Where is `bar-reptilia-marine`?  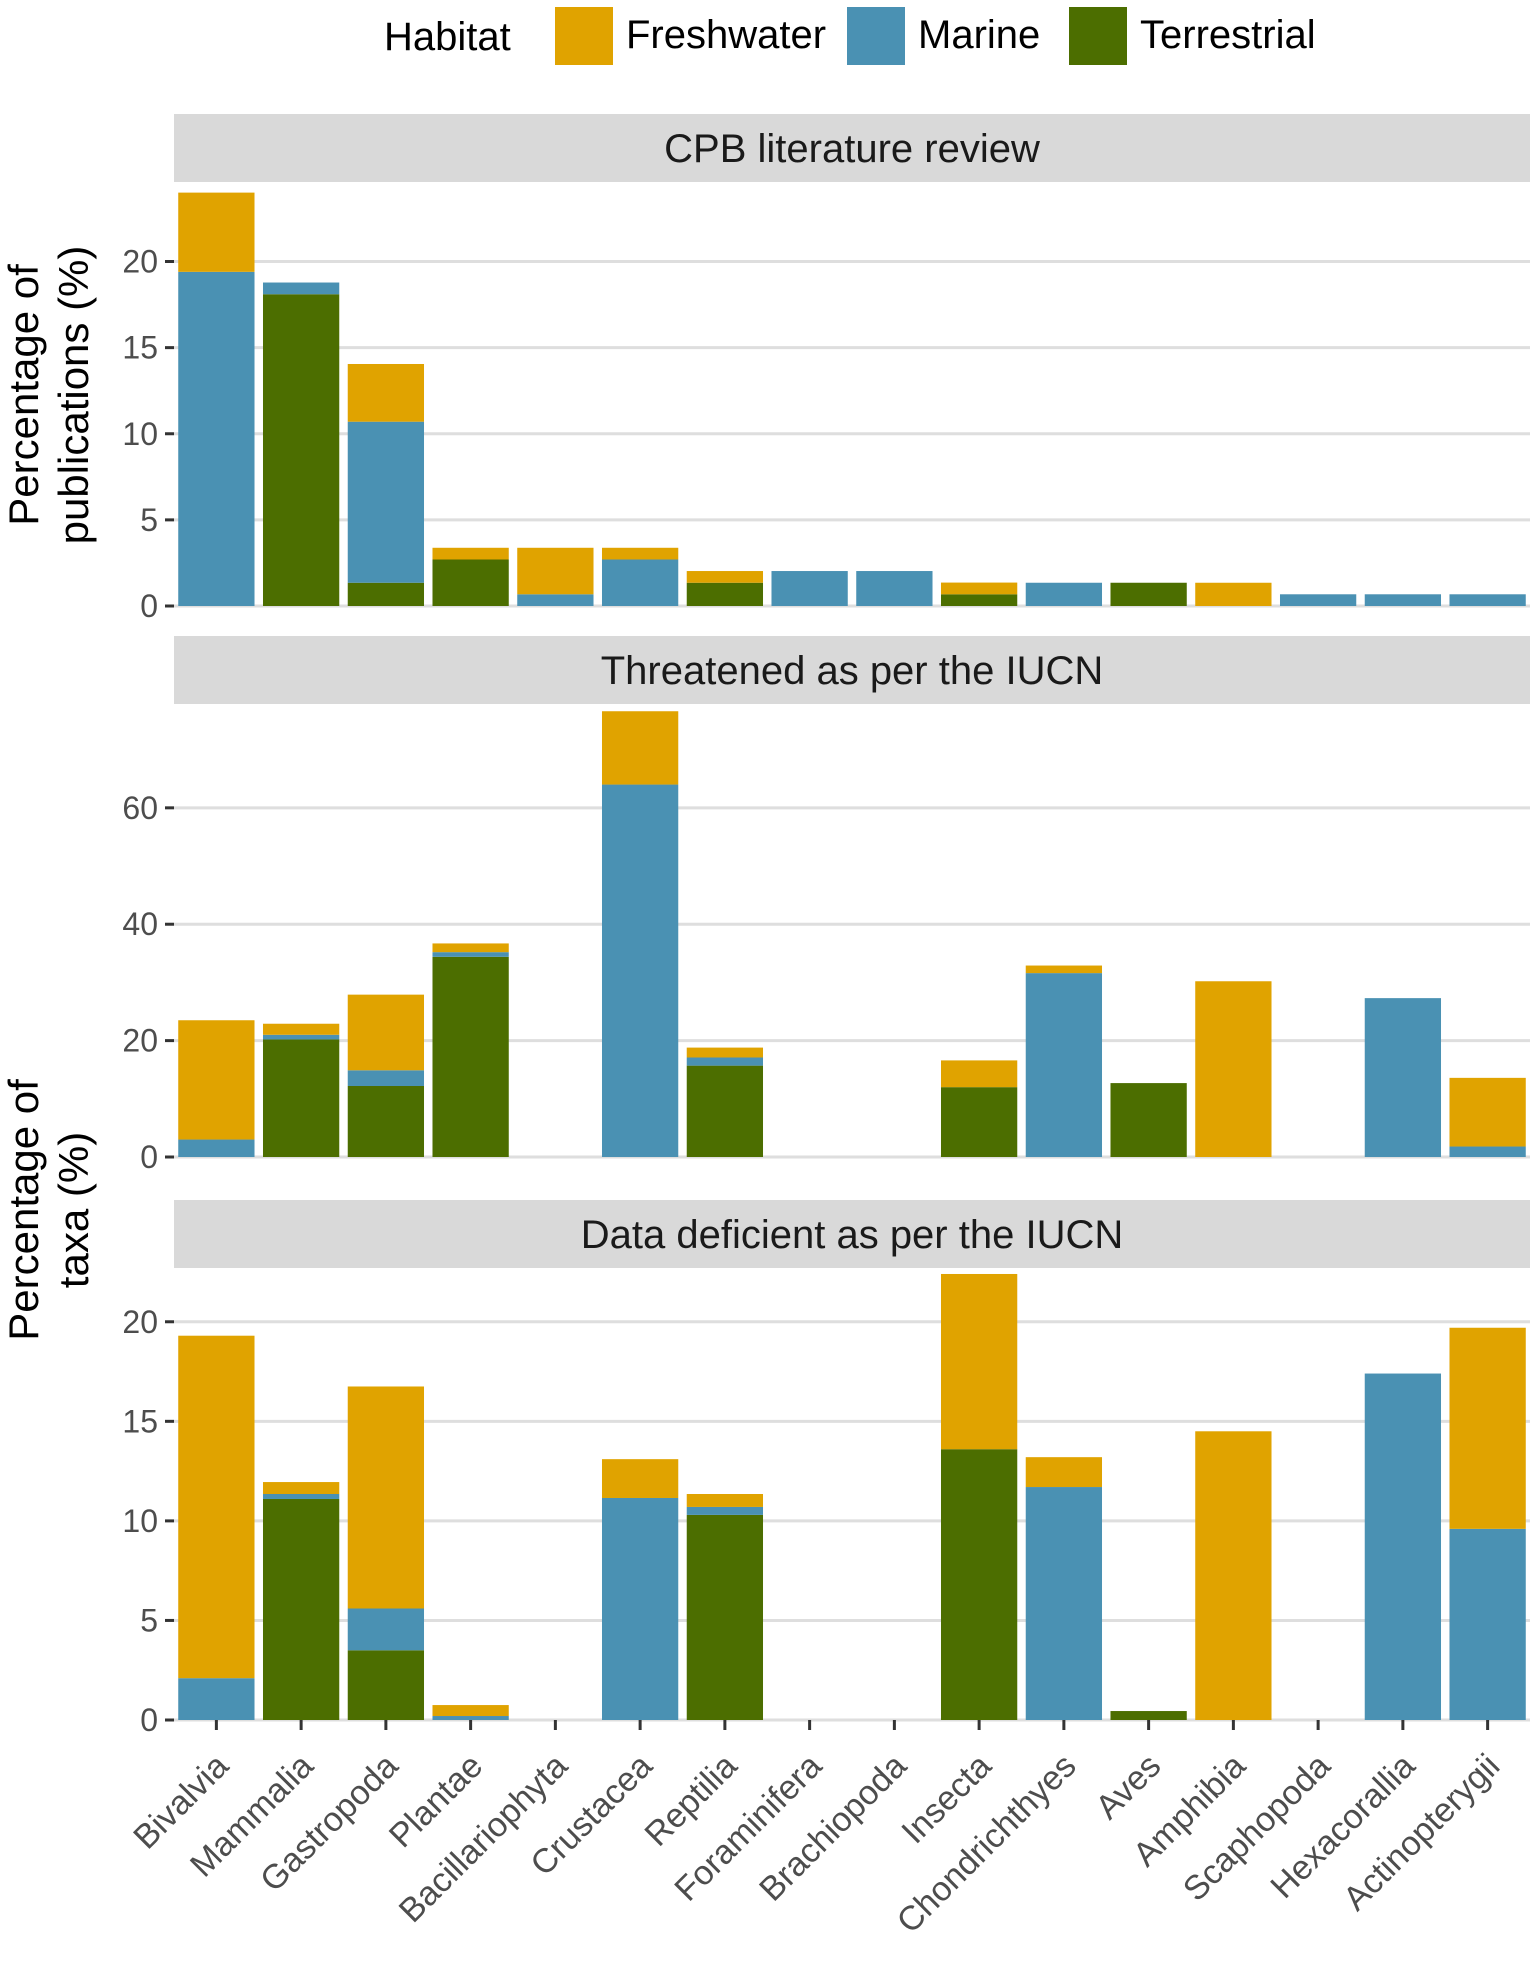
bar-reptilia-marine is located at coordinates (725, 1510).